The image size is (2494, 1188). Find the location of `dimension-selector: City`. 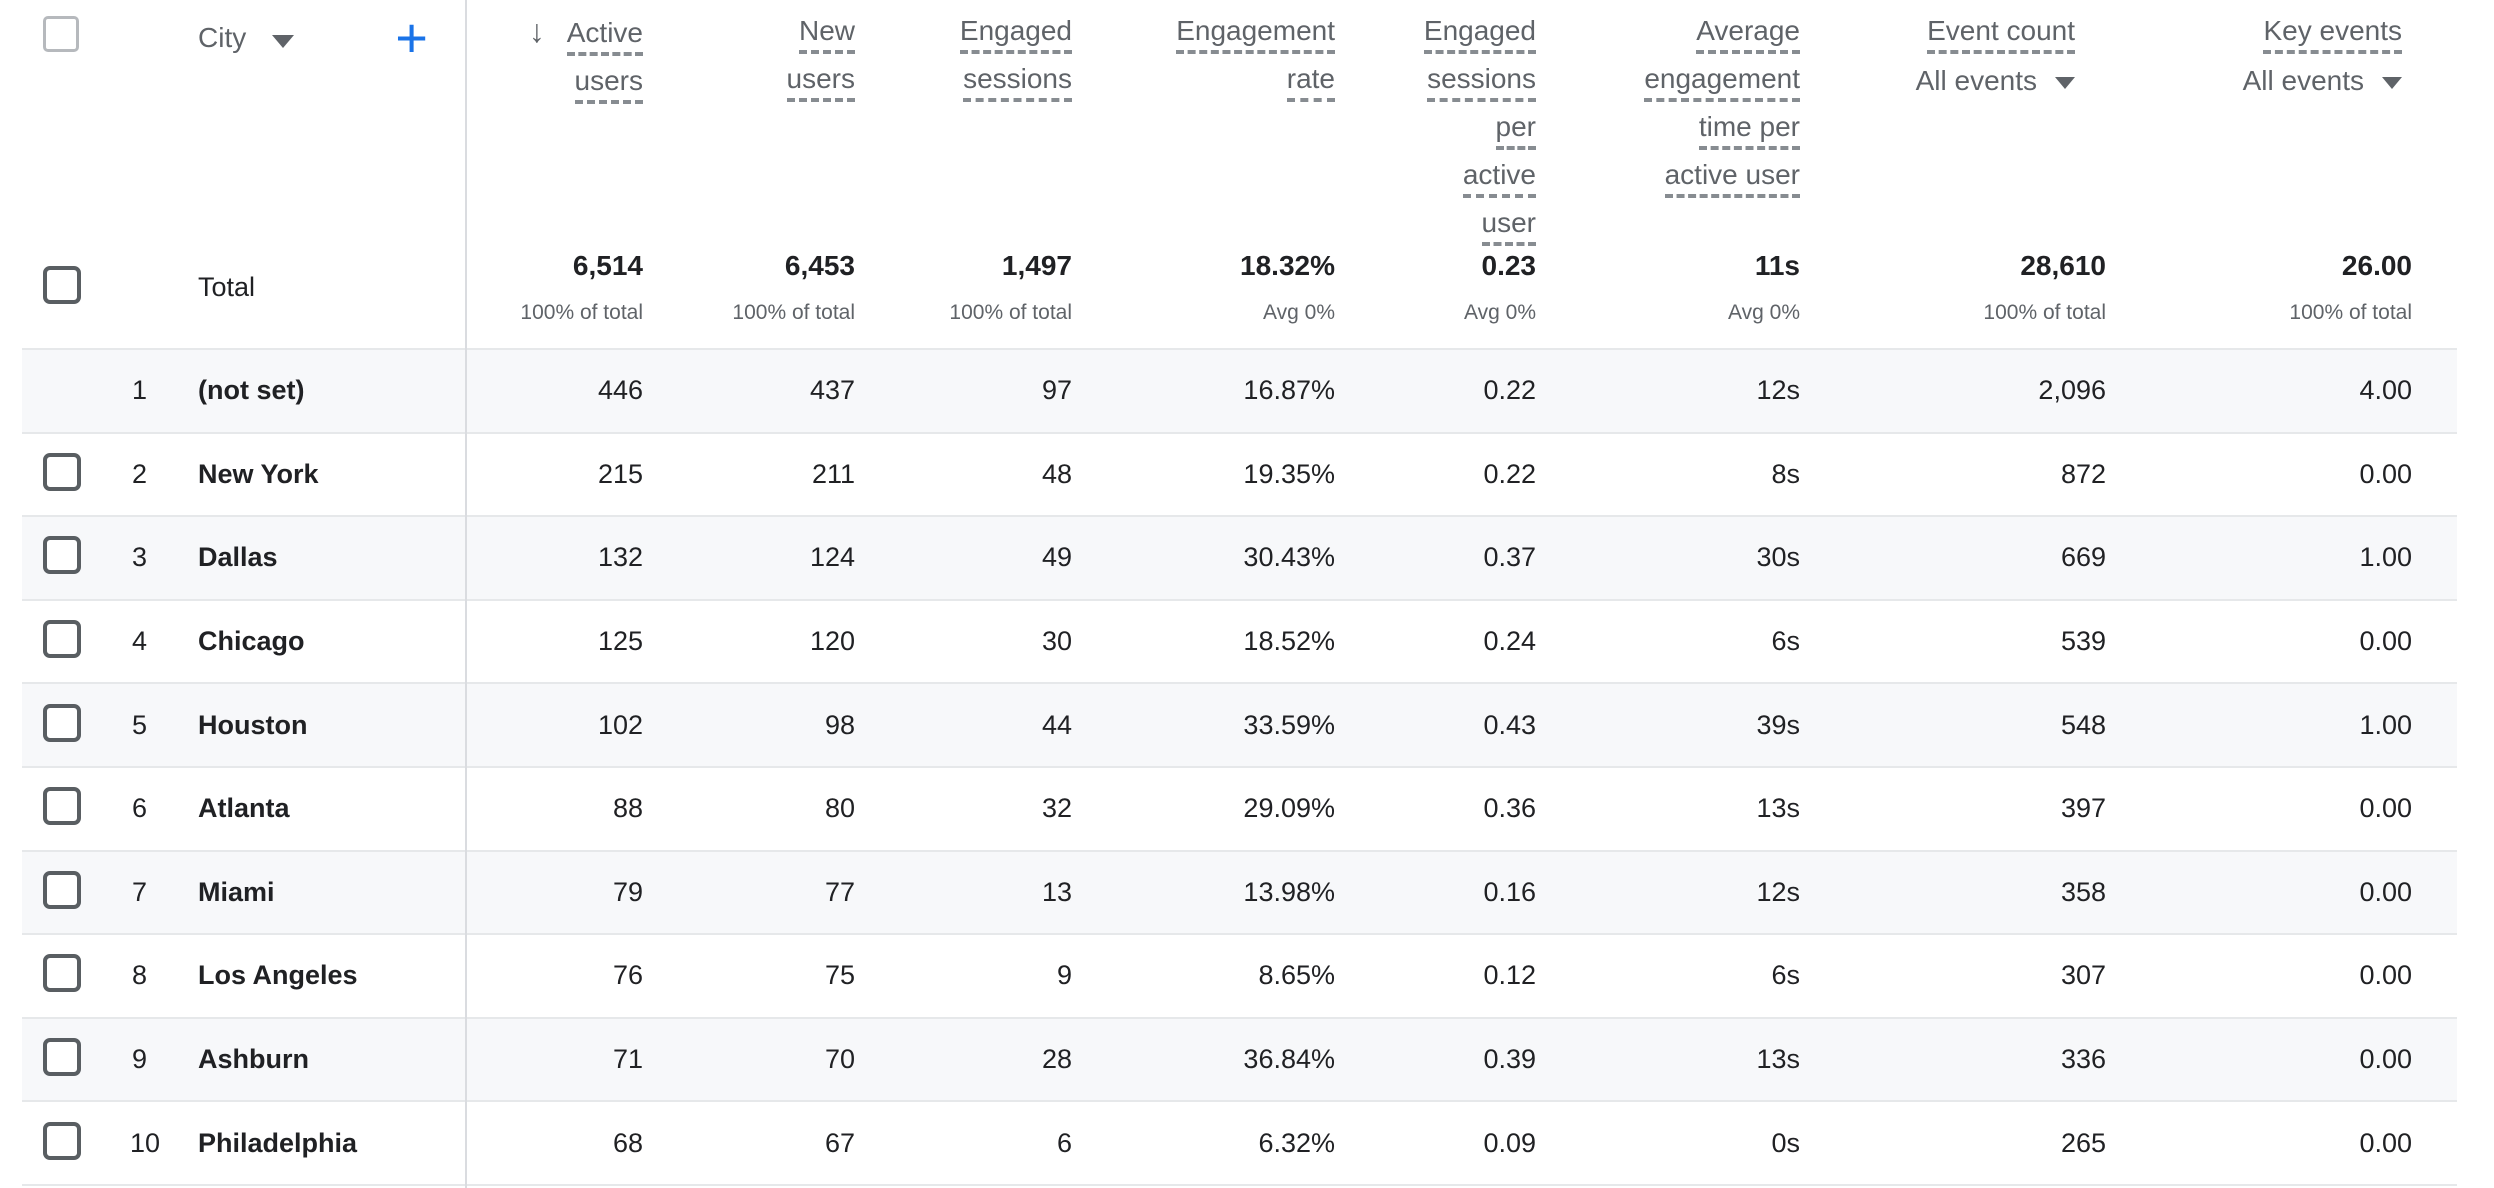

dimension-selector: City is located at coordinates (222, 37).